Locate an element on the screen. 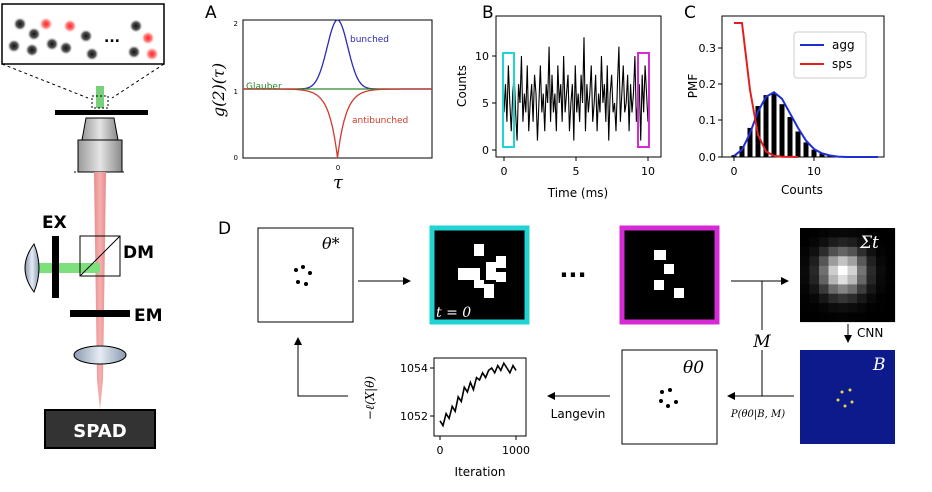 The image size is (932, 492). sigma-t-image is located at coordinates (848, 275).